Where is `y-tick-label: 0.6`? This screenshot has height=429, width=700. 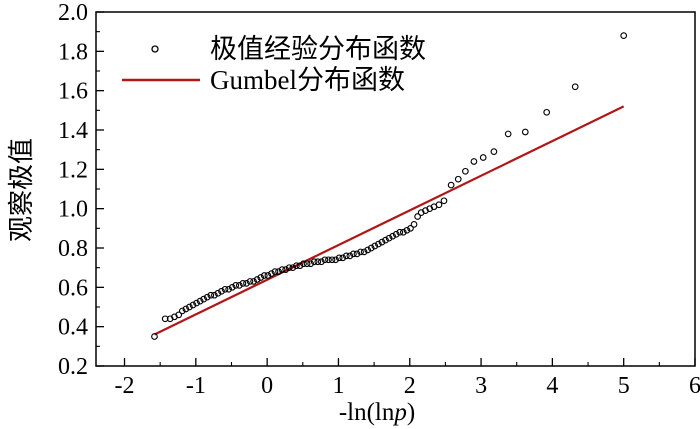
y-tick-label: 0.6 is located at coordinates (73, 288).